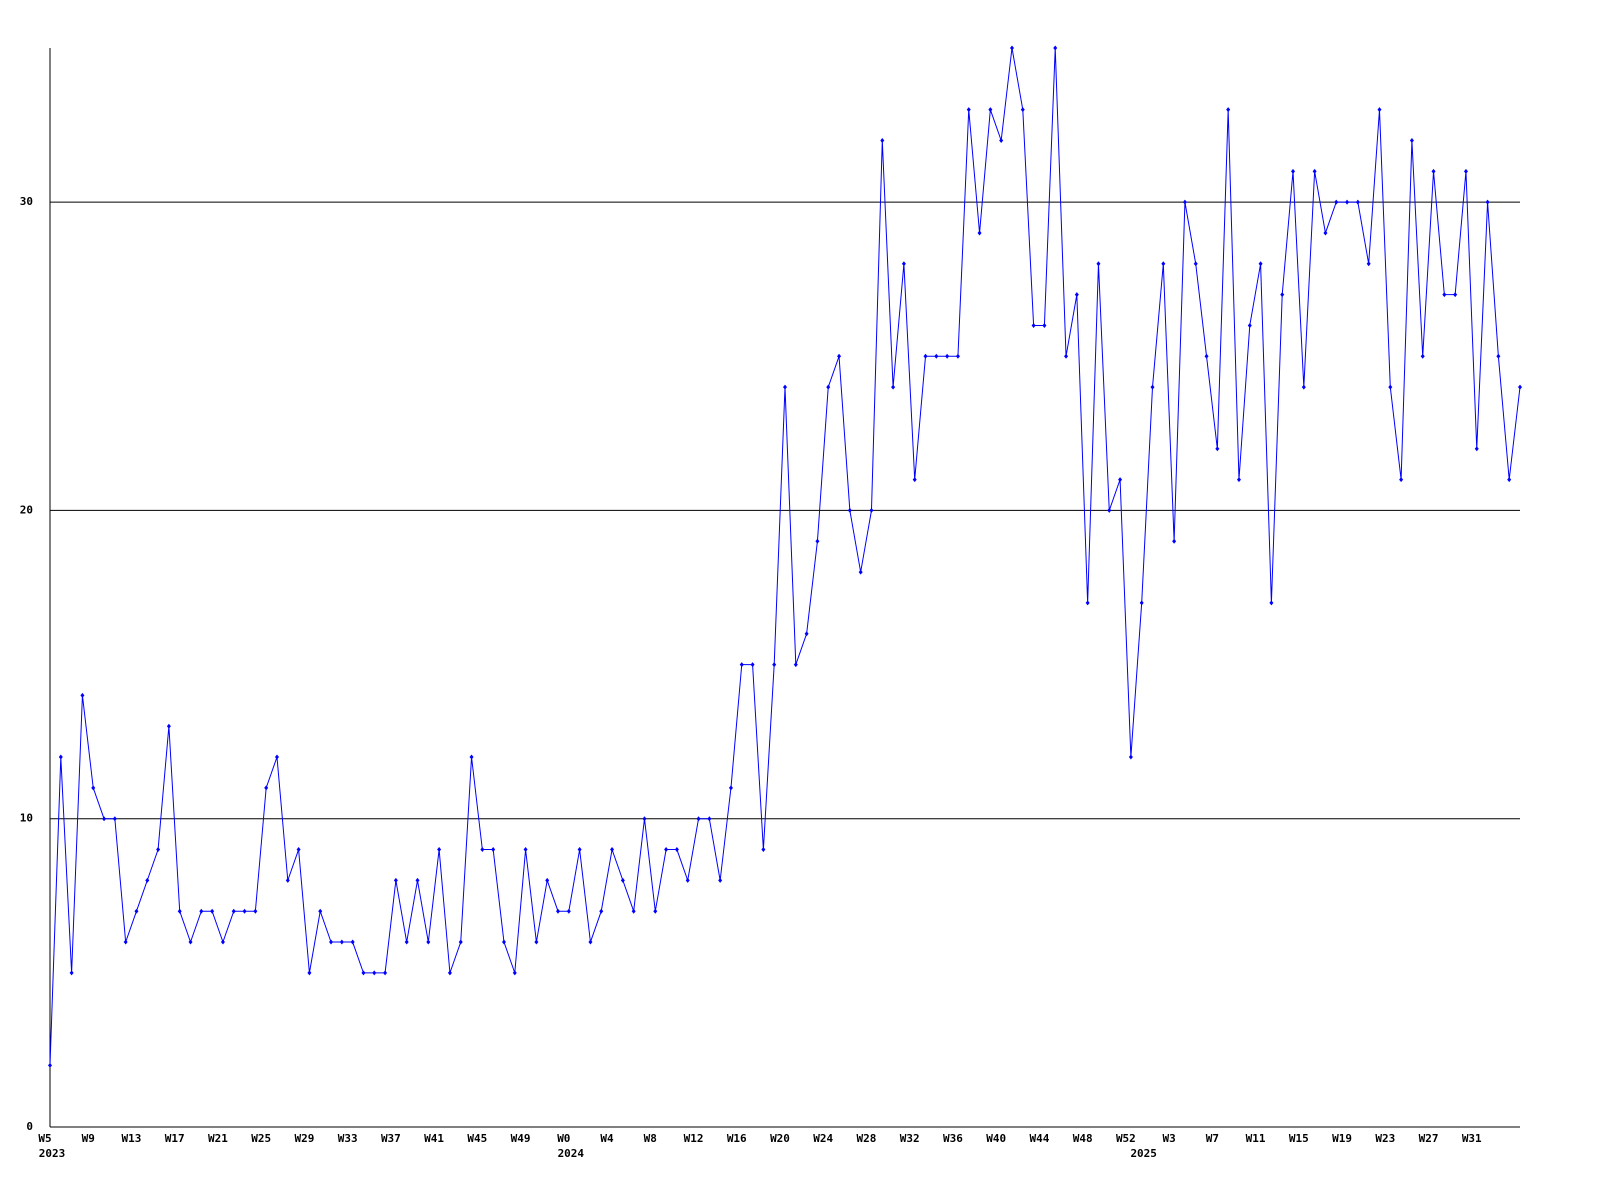  What do you see at coordinates (694, 1138) in the screenshot?
I see `x-tick-label: W12` at bounding box center [694, 1138].